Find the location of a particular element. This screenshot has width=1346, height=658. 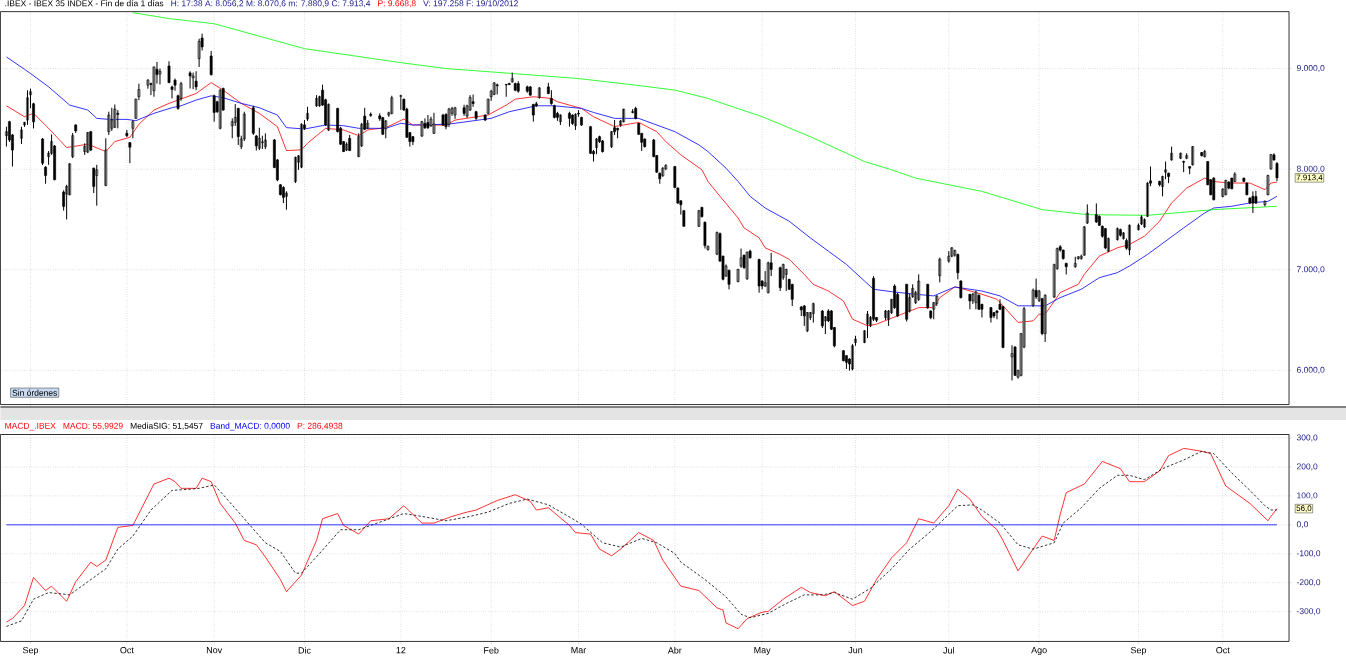

y-tick-label: 100,0 is located at coordinates (1307, 496).